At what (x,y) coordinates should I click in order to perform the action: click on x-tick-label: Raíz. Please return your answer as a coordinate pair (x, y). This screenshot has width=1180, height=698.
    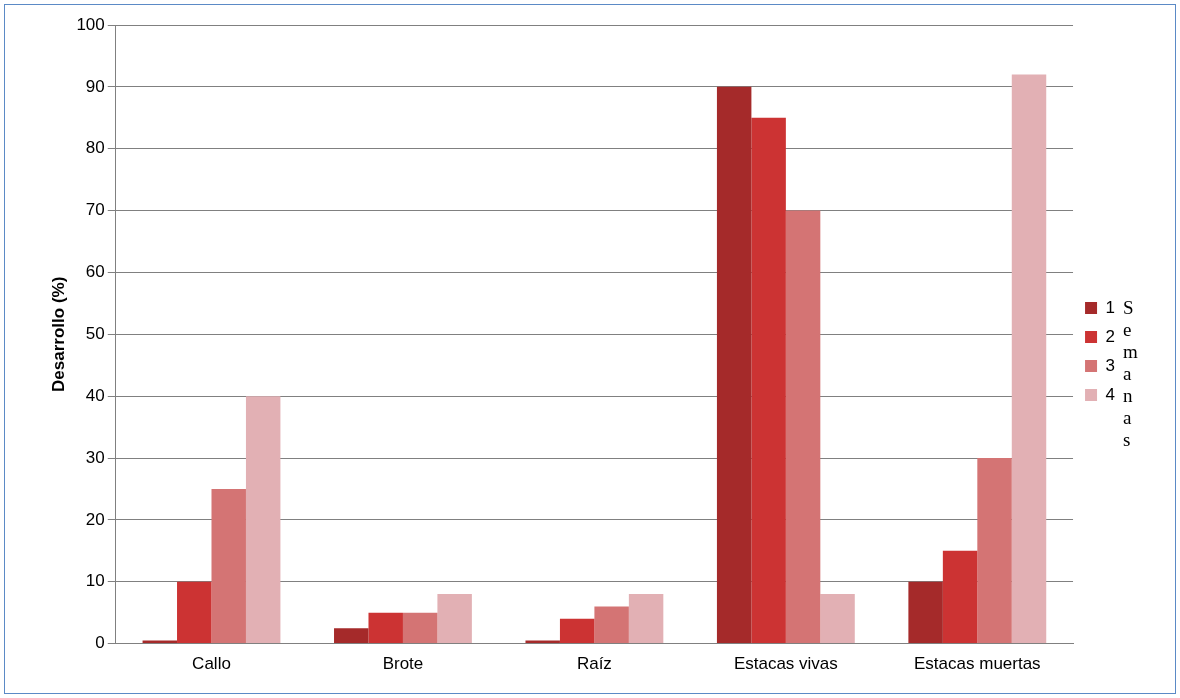
    Looking at the image, I should click on (594, 664).